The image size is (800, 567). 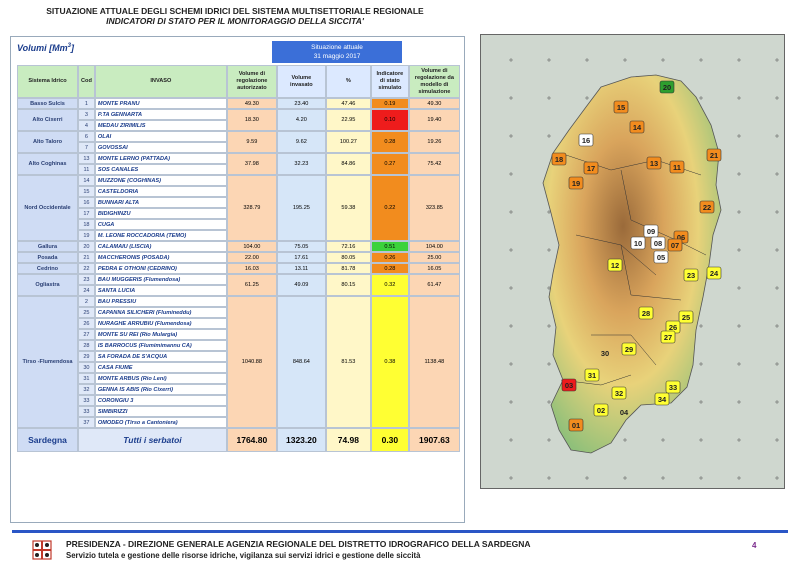 I want to click on cod-cell: 20, so click(x=86, y=246).